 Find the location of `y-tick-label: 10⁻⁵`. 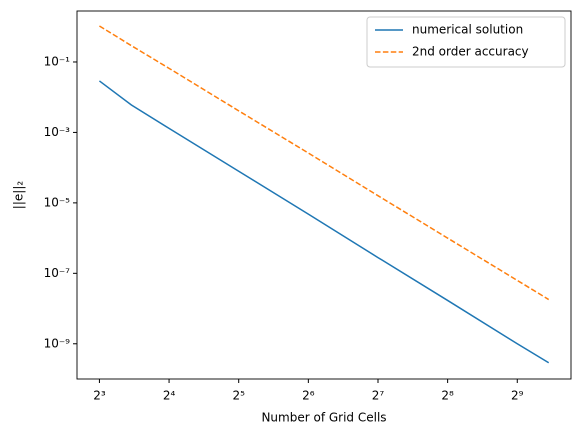

y-tick-label: 10⁻⁵ is located at coordinates (57, 202).